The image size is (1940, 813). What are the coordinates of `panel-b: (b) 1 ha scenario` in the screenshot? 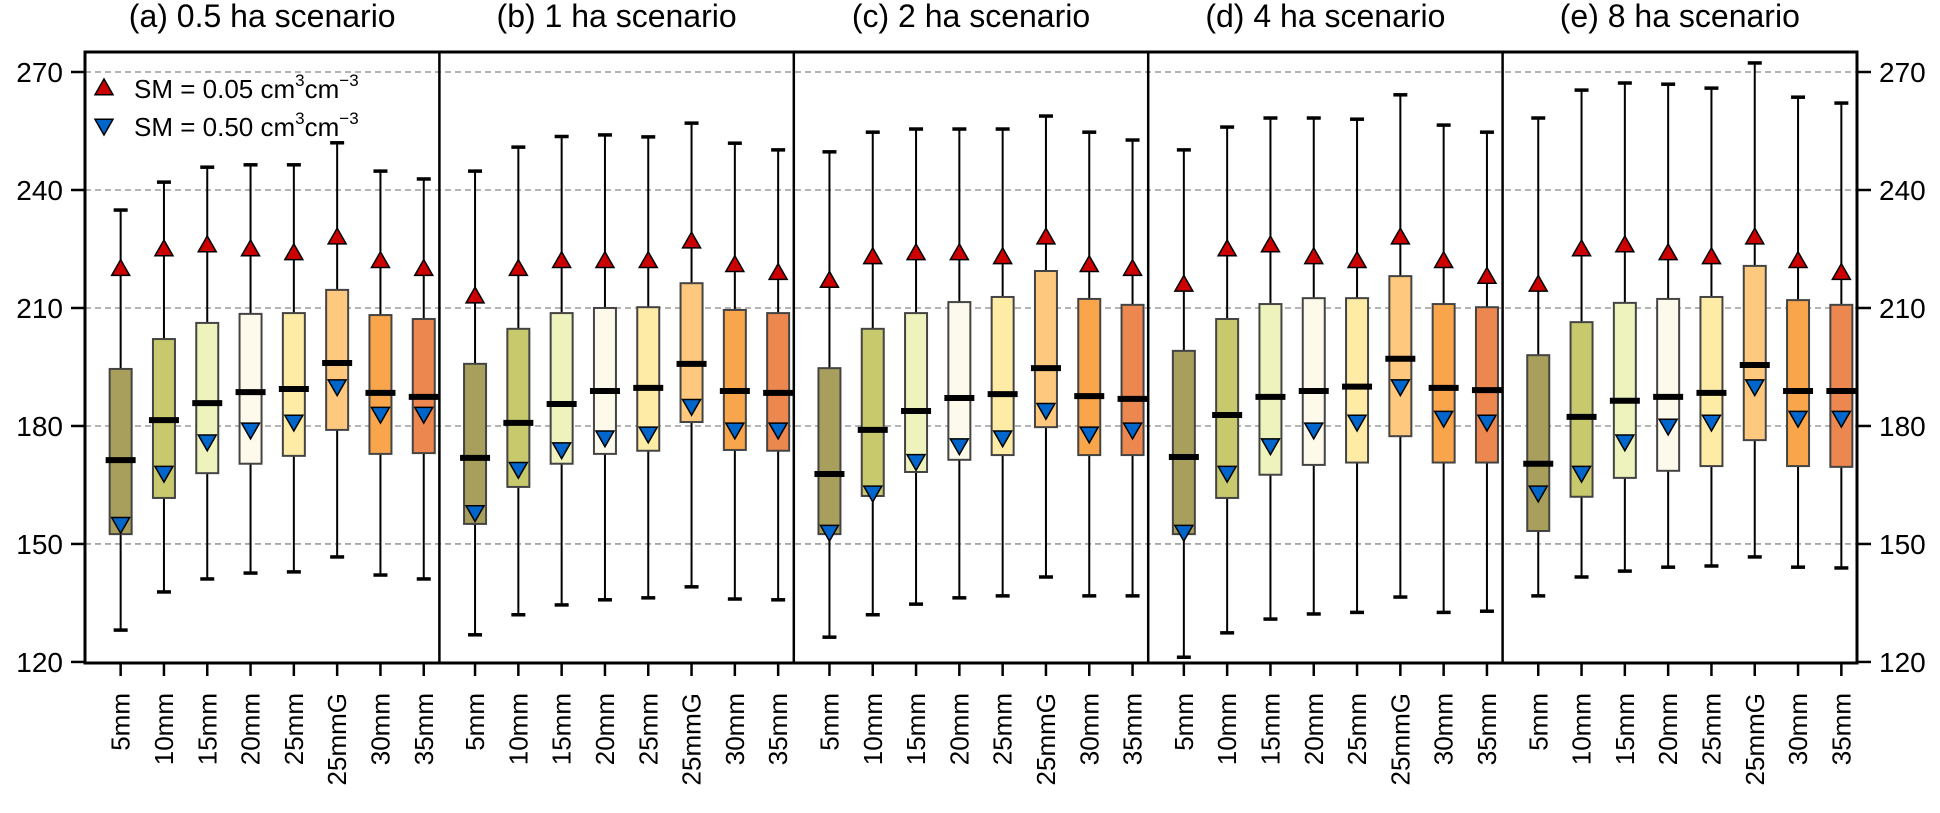 It's located at (627, 318).